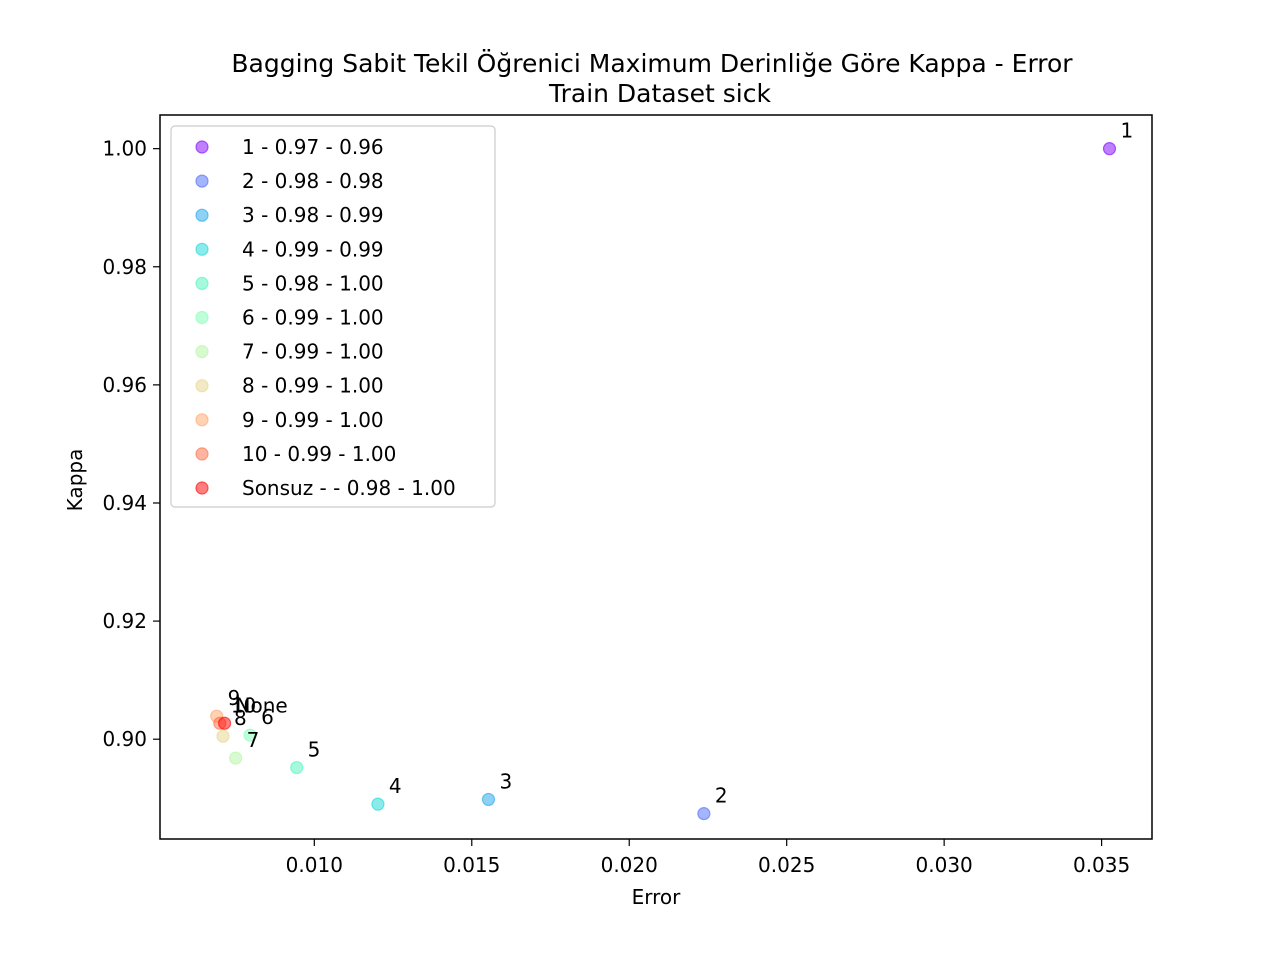  I want to click on legend-label: Sonsuz - - 0.98 - 1.00, so click(349, 488).